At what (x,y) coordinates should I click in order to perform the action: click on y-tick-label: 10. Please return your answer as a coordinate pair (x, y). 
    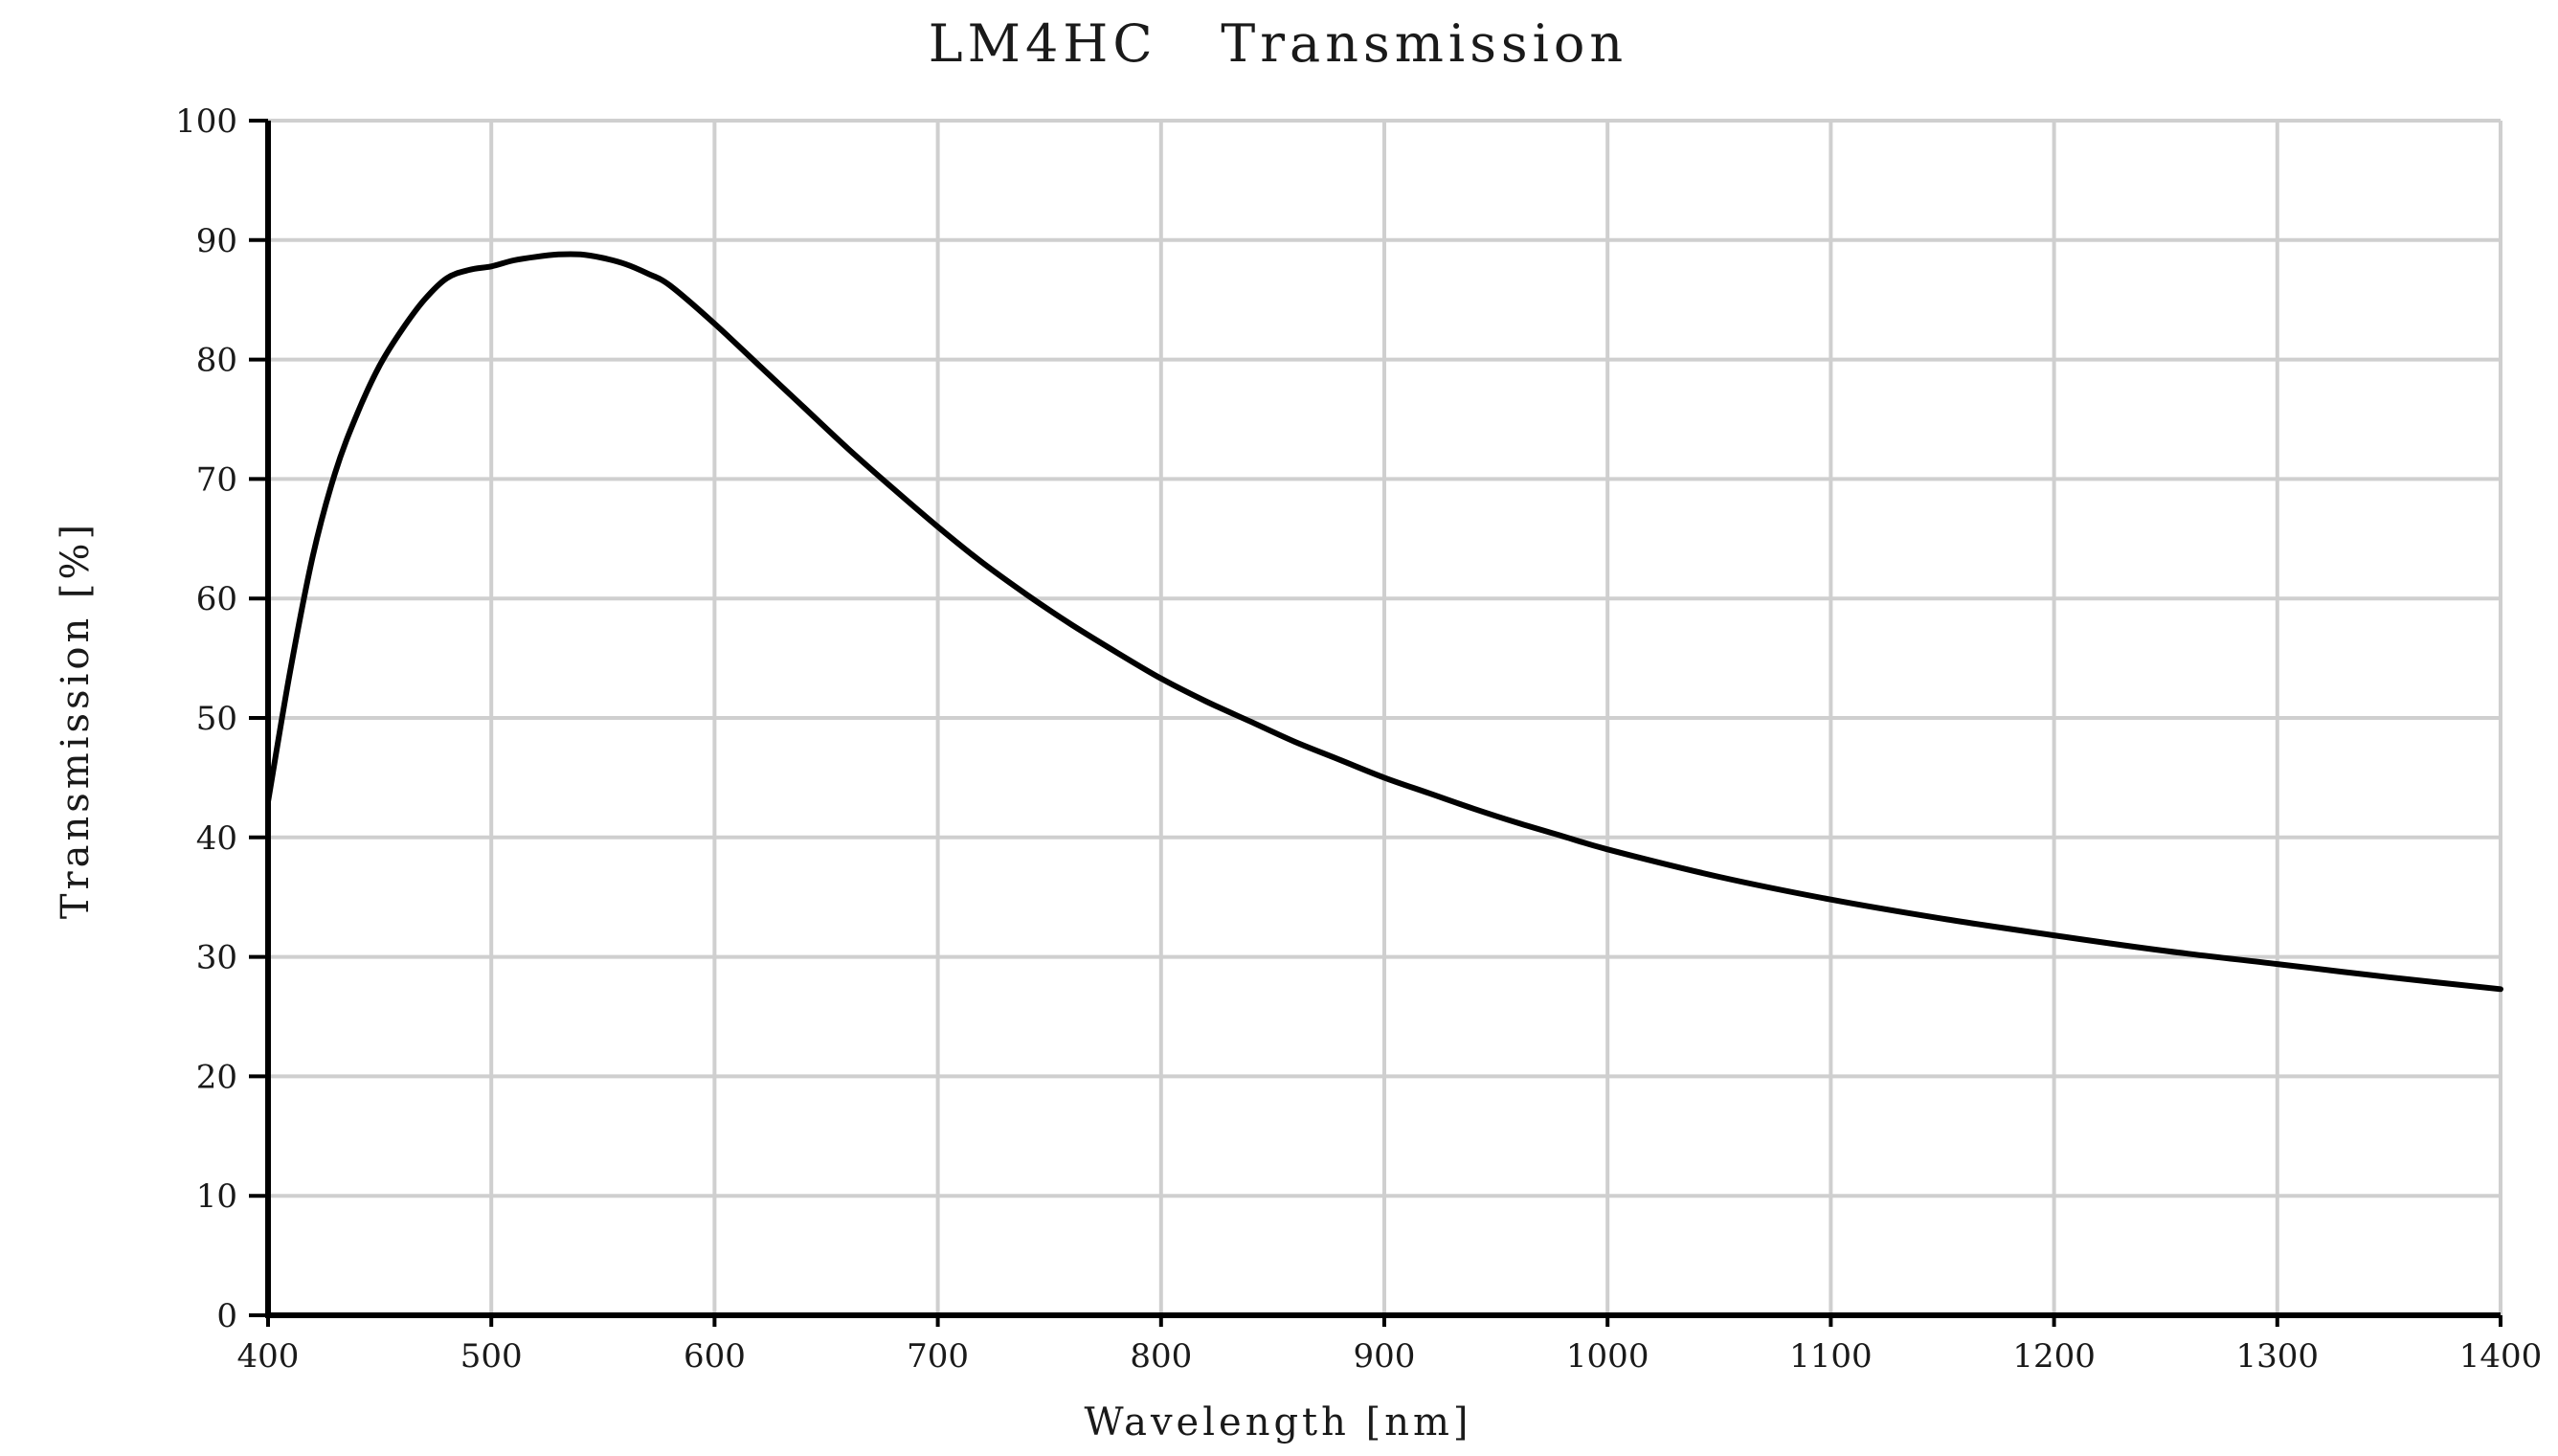
    Looking at the image, I should click on (216, 1197).